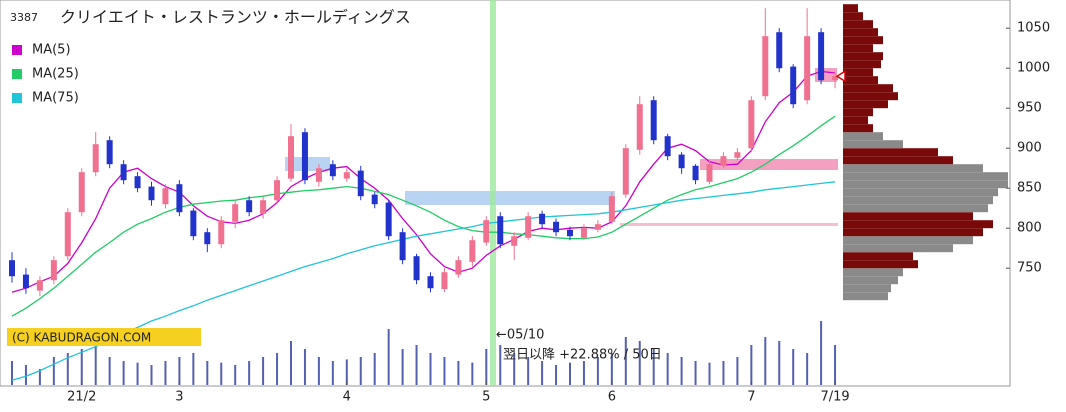 The height and width of the screenshot is (412, 1066). I want to click on copyright: (C) KABUDRAGON.COM, so click(81, 338).